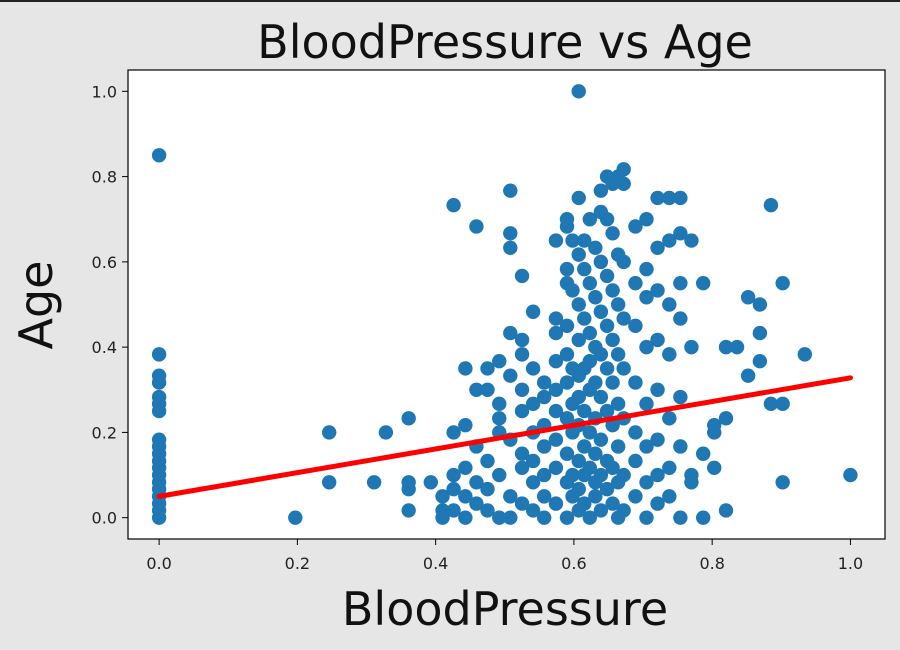  I want to click on regression-line, so click(504, 437).